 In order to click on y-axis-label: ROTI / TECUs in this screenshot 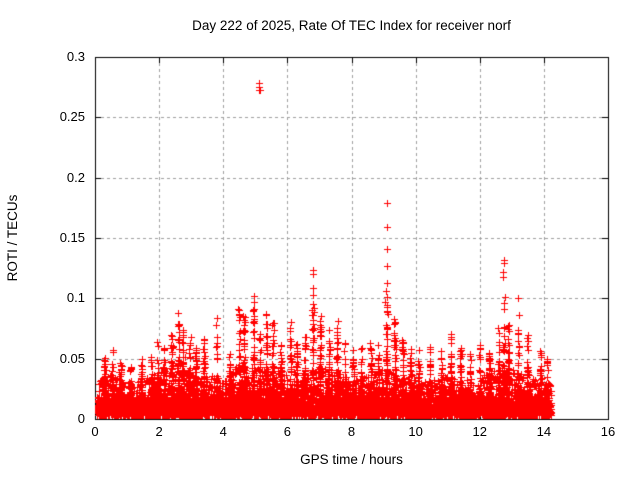, I will do `click(12, 238)`.